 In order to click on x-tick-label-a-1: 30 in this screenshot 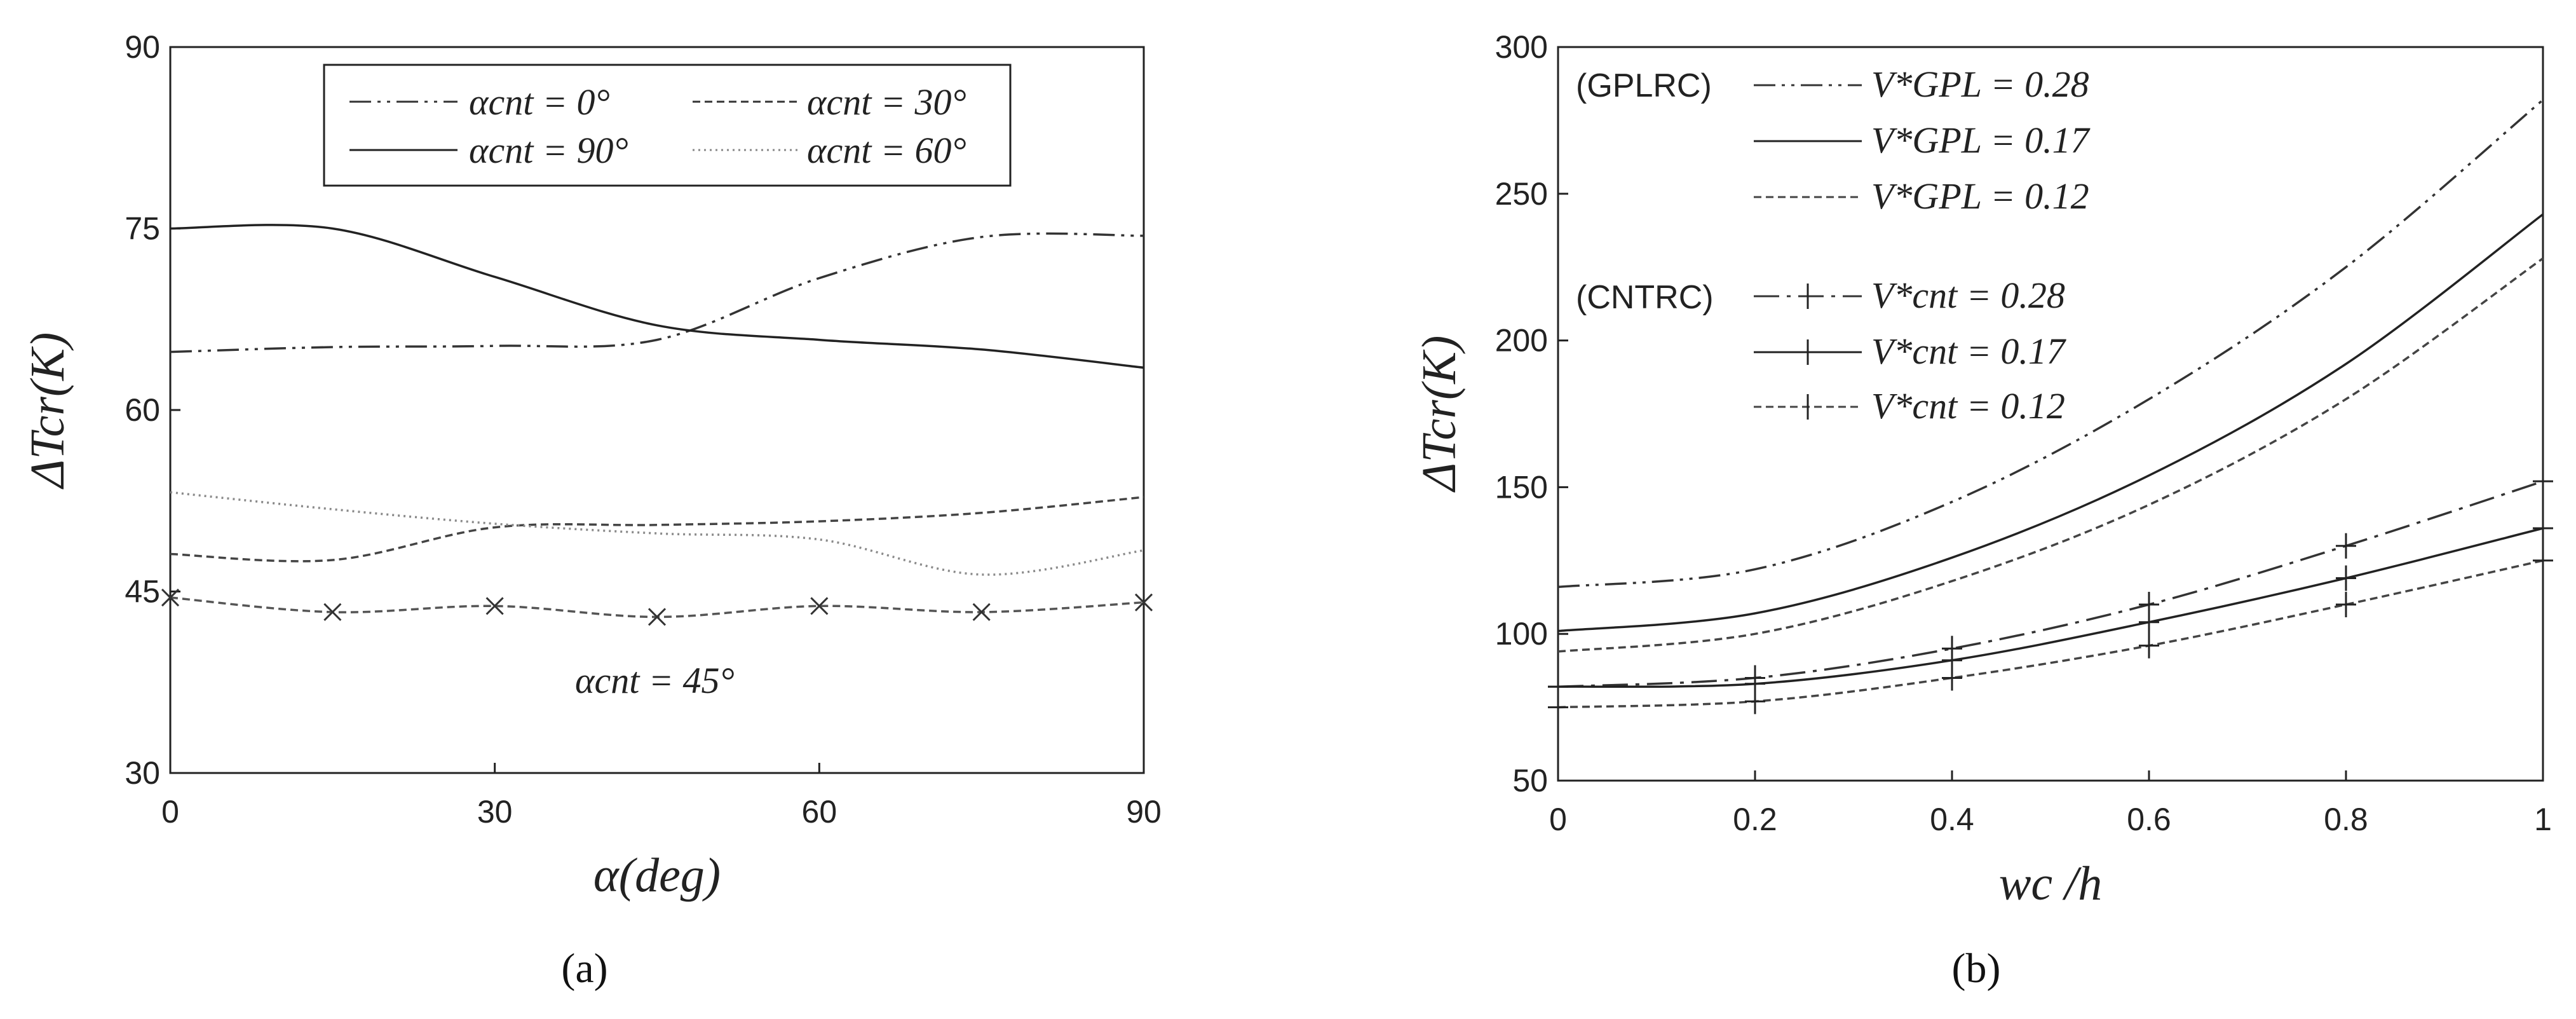, I will do `click(495, 812)`.